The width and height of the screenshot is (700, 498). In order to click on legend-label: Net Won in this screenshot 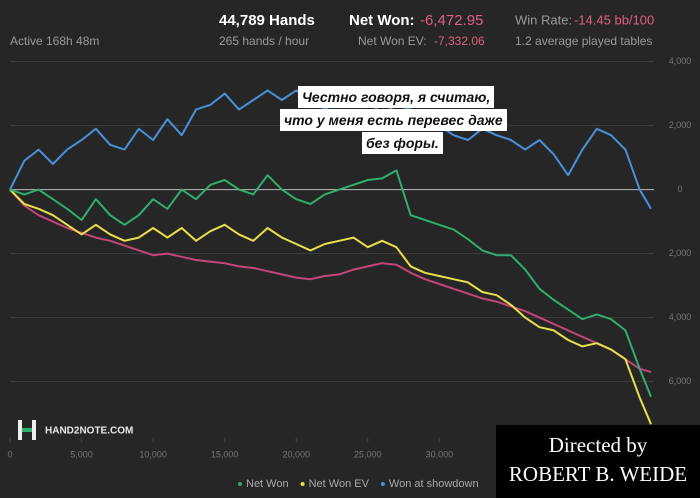, I will do `click(267, 484)`.